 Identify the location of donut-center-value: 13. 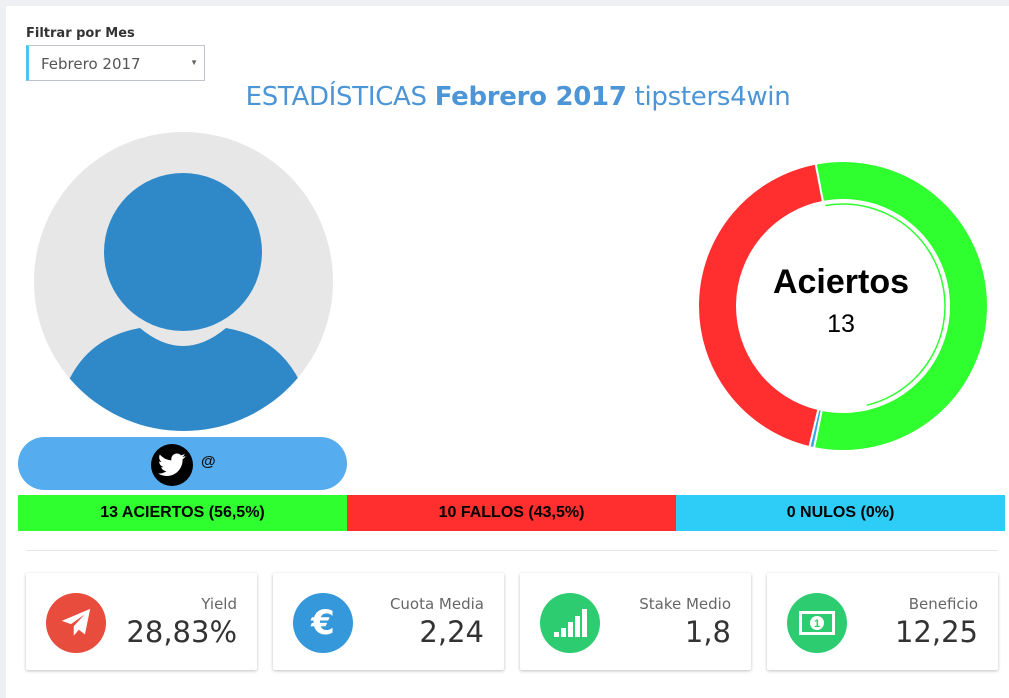
(841, 324).